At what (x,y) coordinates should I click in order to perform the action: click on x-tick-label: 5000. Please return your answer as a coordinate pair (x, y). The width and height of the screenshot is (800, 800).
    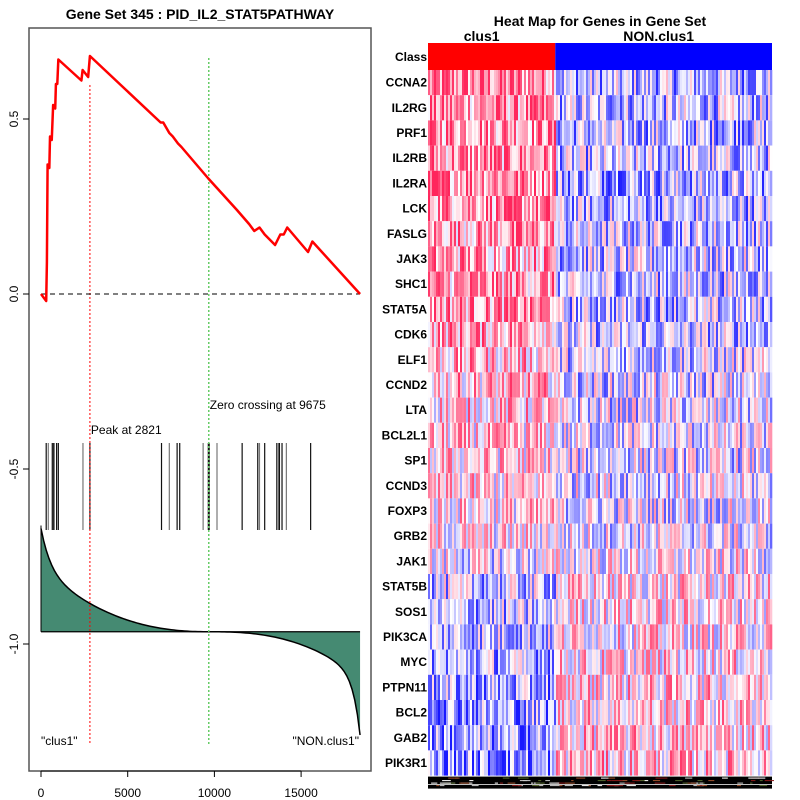
    Looking at the image, I should click on (127, 793).